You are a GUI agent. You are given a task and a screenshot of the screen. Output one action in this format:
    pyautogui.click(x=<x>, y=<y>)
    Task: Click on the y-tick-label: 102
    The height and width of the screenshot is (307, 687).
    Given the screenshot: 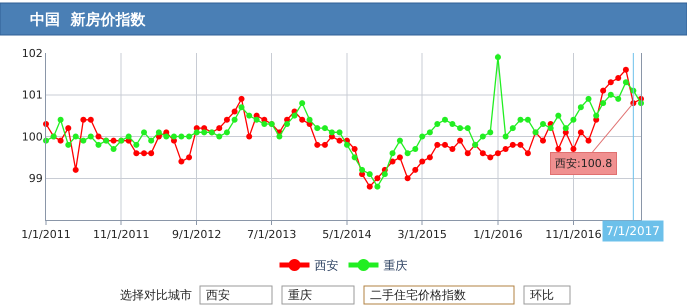 What is the action you would take?
    pyautogui.click(x=32, y=53)
    